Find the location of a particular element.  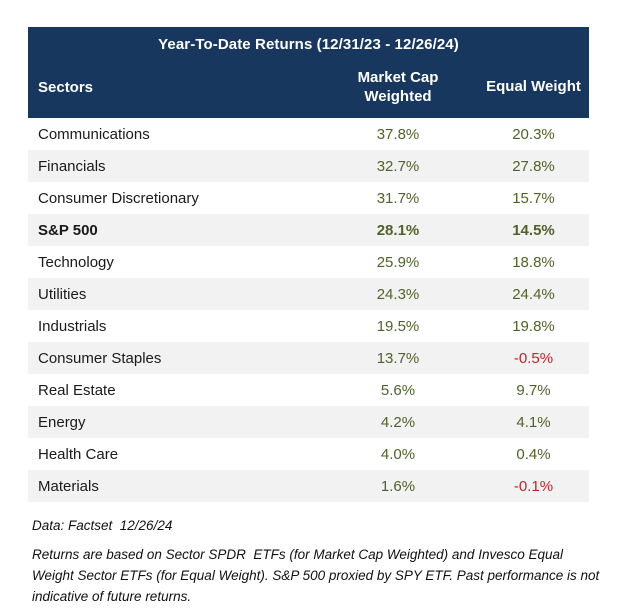

market-cap-weighted-value: 25.9% is located at coordinates (398, 262).